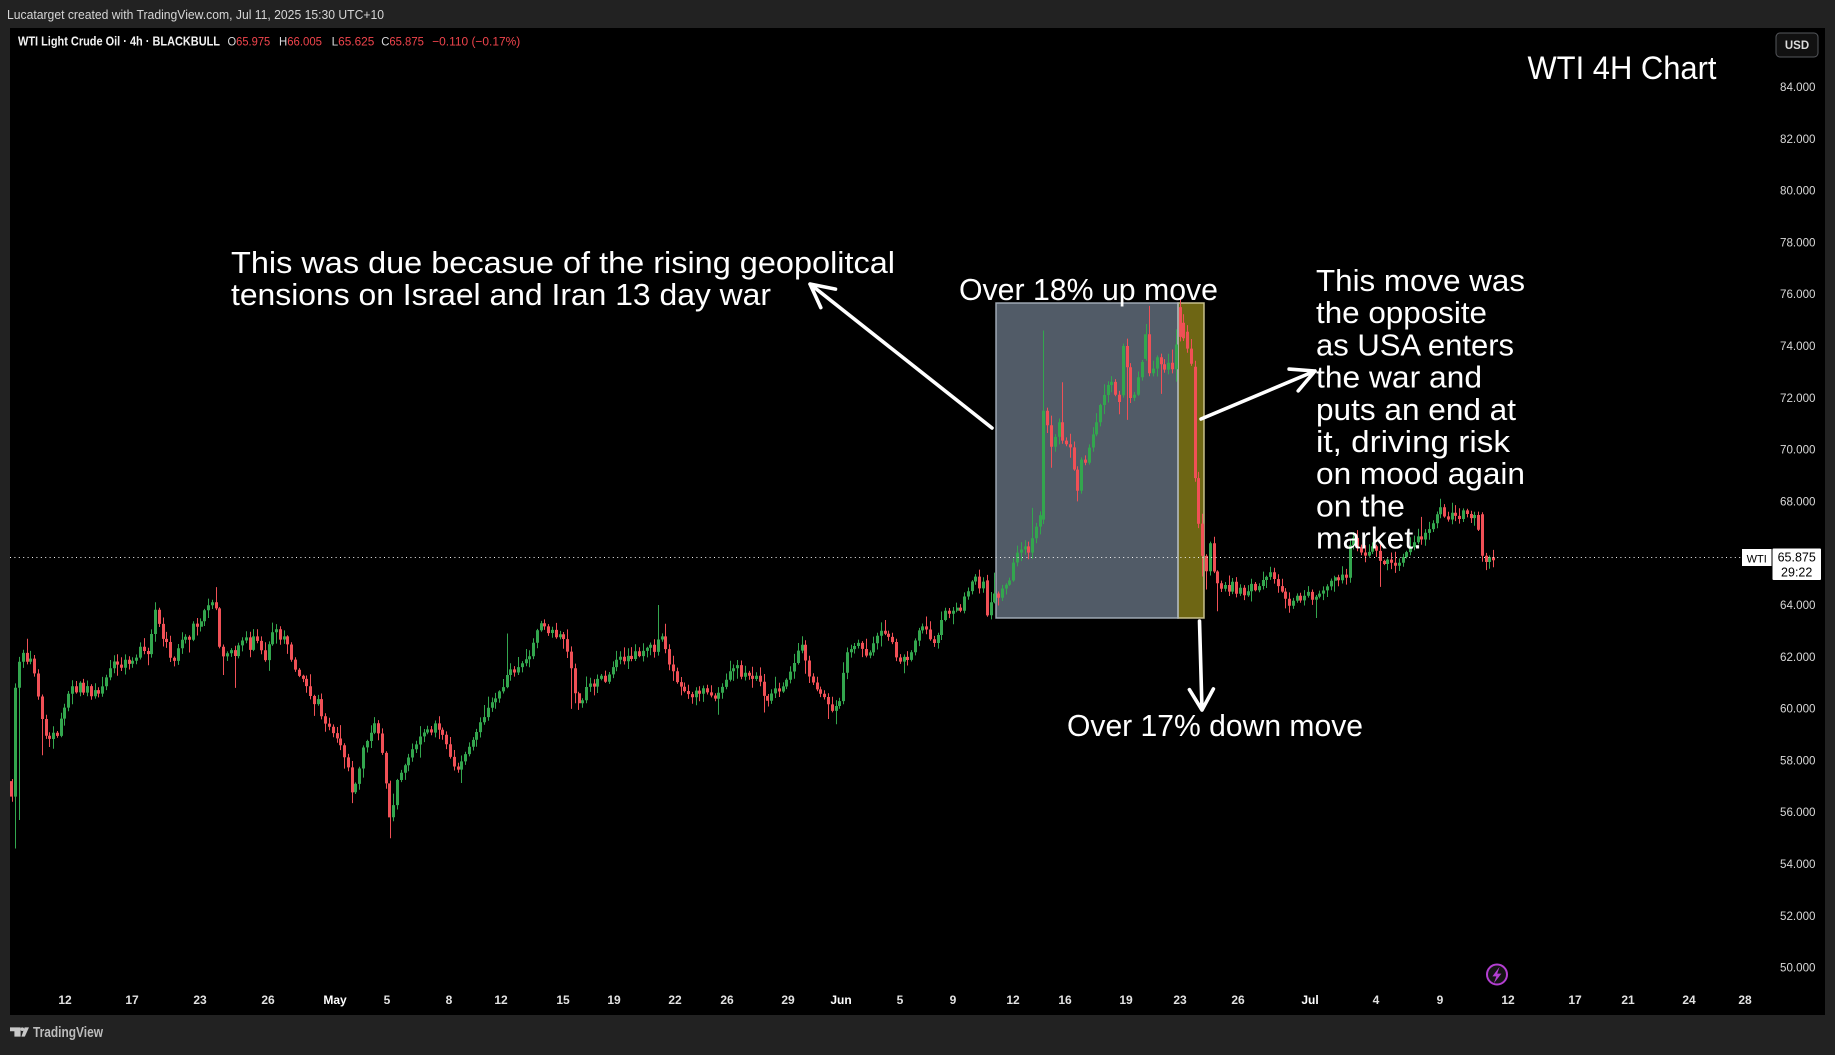 This screenshot has width=1835, height=1055. I want to click on svg-text: 28, so click(1745, 1000).